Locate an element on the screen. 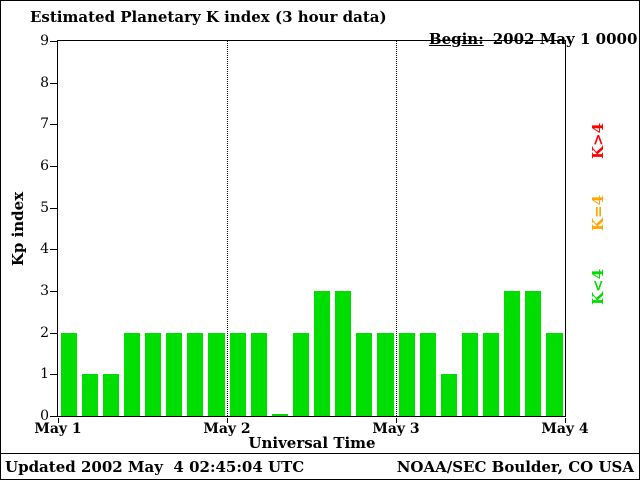 The image size is (640, 480). begin-label: Begin: is located at coordinates (456, 39).